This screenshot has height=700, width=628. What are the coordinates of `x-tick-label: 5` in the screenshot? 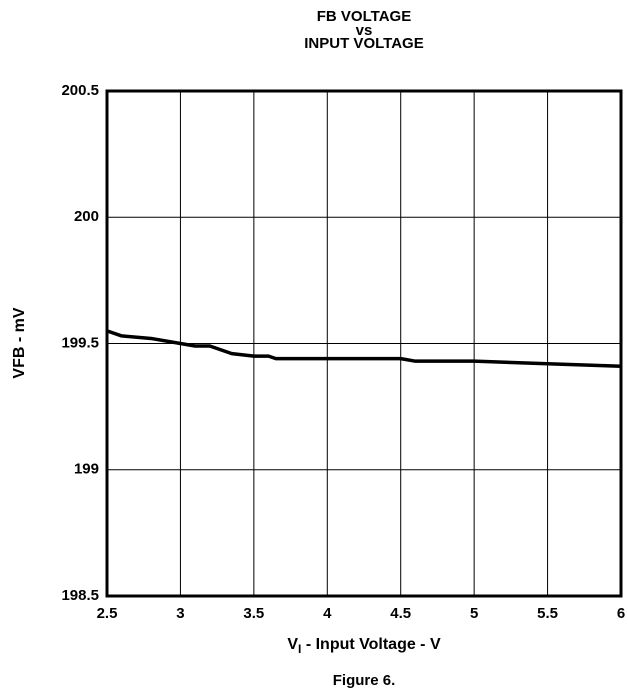 It's located at (474, 613).